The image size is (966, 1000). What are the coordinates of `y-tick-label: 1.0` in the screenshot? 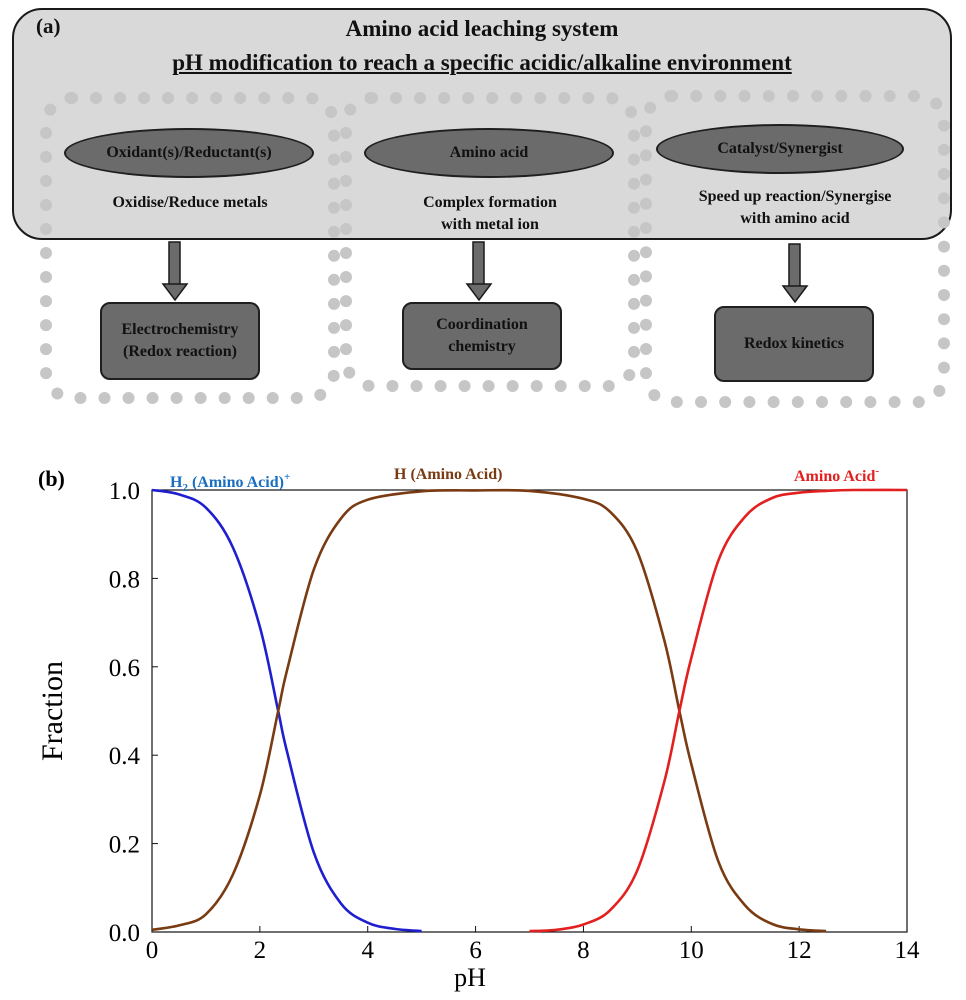 It's located at (124, 491).